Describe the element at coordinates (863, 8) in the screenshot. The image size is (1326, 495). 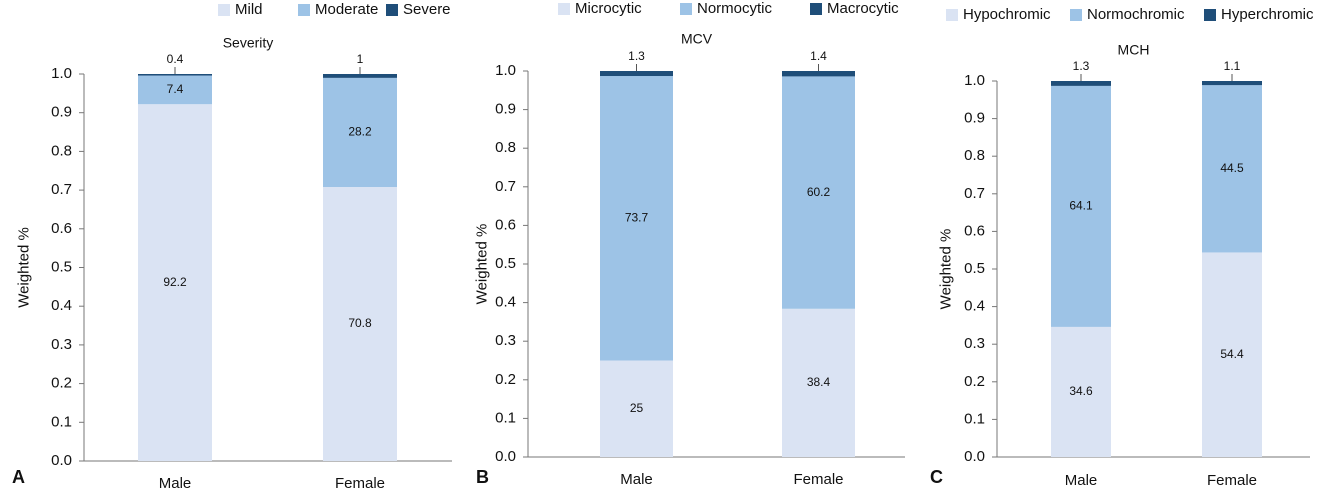
I see `legend-label: Macrocytic` at that location.